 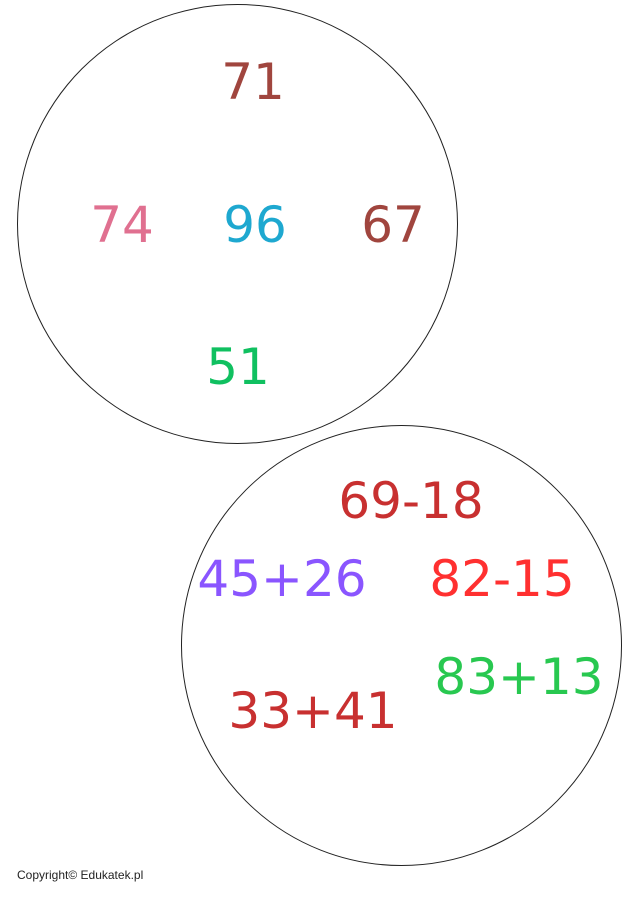 What do you see at coordinates (393, 225) in the screenshot?
I see `result-number: 67` at bounding box center [393, 225].